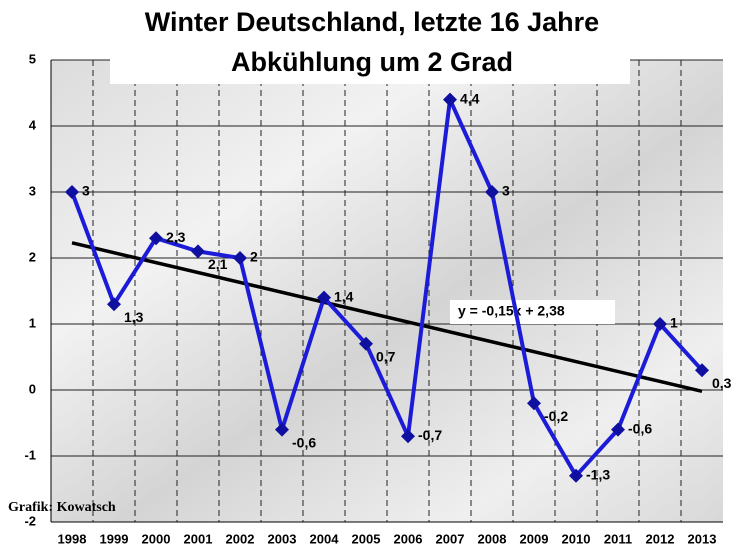 The height and width of the screenshot is (548, 744). Describe the element at coordinates (372, 62) in the screenshot. I see `chart-subtitle: Abkühlung um 2 Grad` at that location.